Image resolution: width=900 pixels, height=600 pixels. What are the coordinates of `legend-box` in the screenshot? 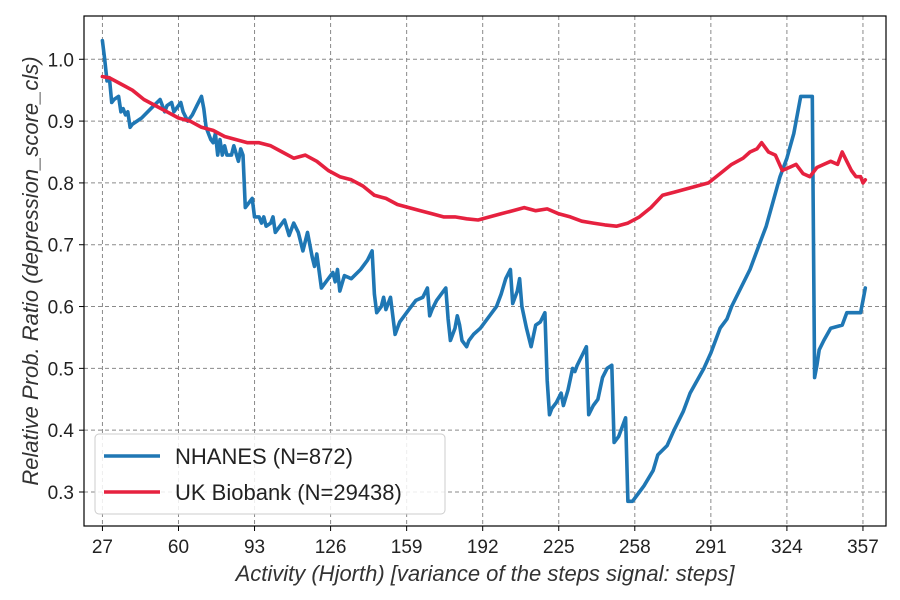 It's located at (270, 474).